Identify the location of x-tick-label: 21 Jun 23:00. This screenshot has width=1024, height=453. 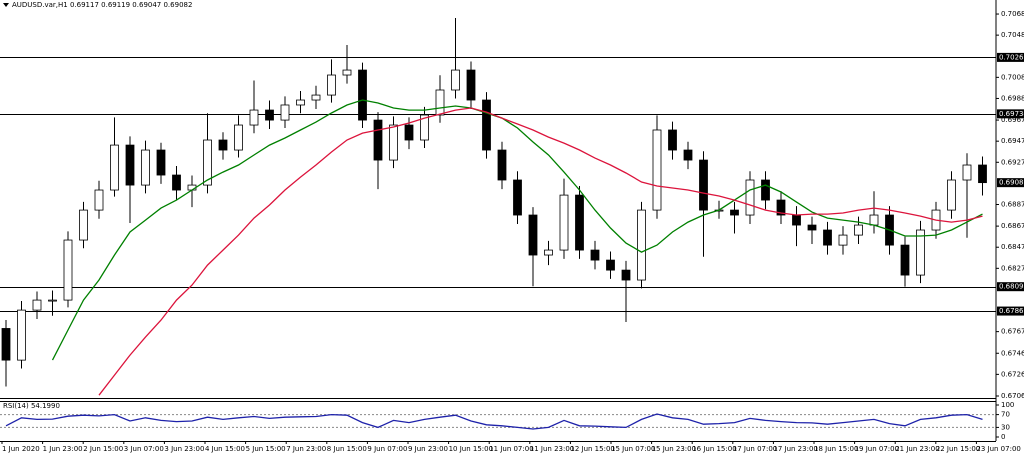
(917, 449).